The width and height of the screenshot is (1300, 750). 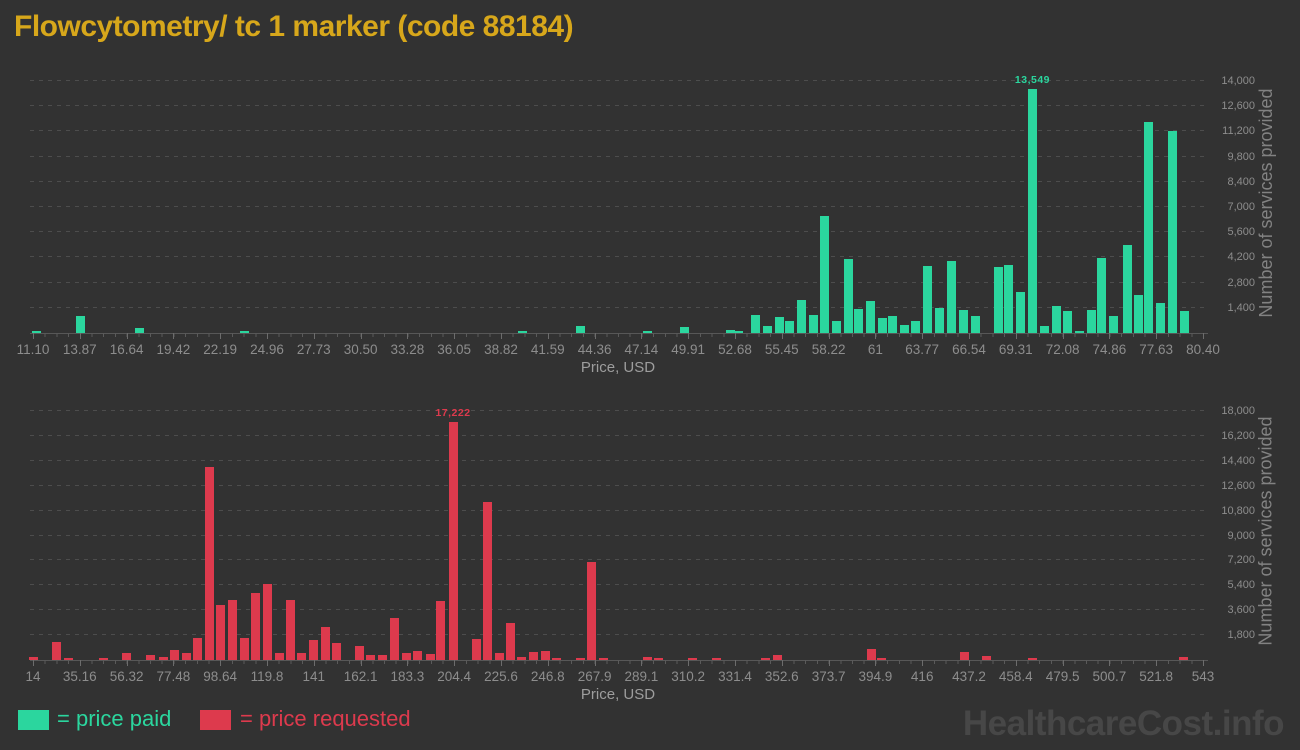 I want to click on x-tick-label: 11.10, so click(x=33, y=349).